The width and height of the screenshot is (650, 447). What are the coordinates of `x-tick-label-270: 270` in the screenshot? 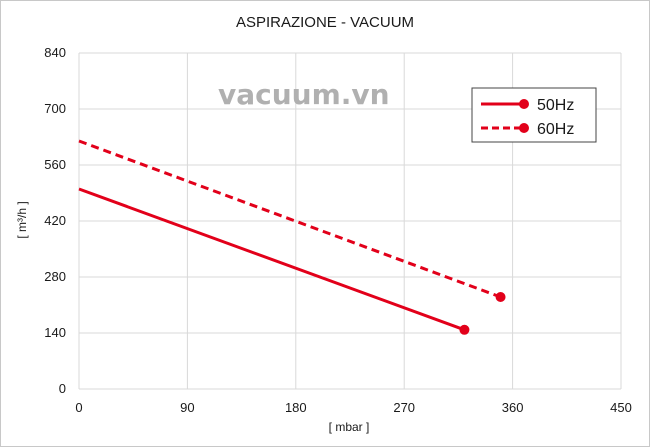 It's located at (404, 407).